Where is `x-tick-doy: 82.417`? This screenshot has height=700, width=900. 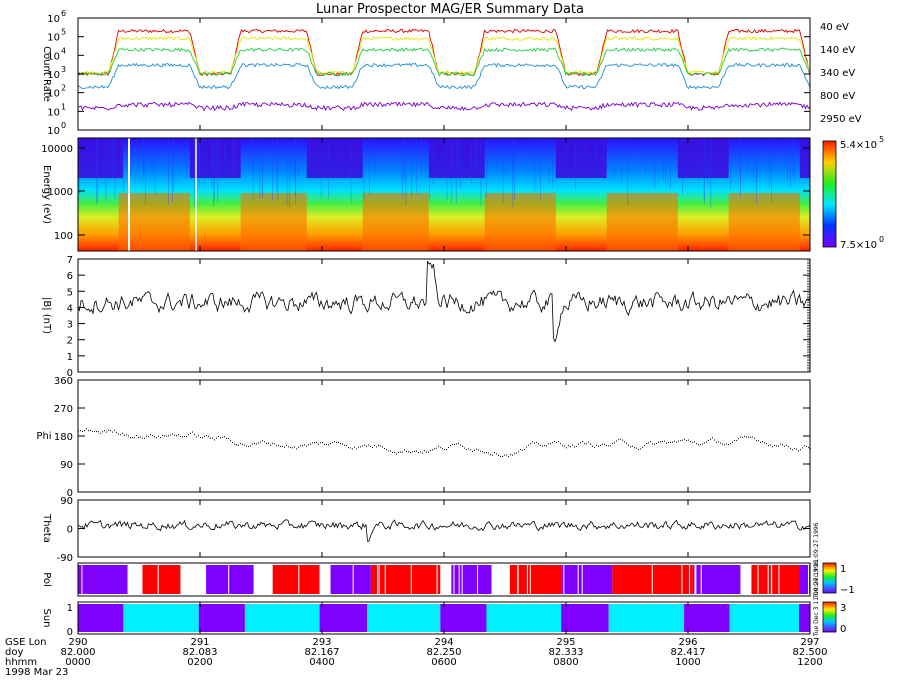 x-tick-doy: 82.417 is located at coordinates (688, 652).